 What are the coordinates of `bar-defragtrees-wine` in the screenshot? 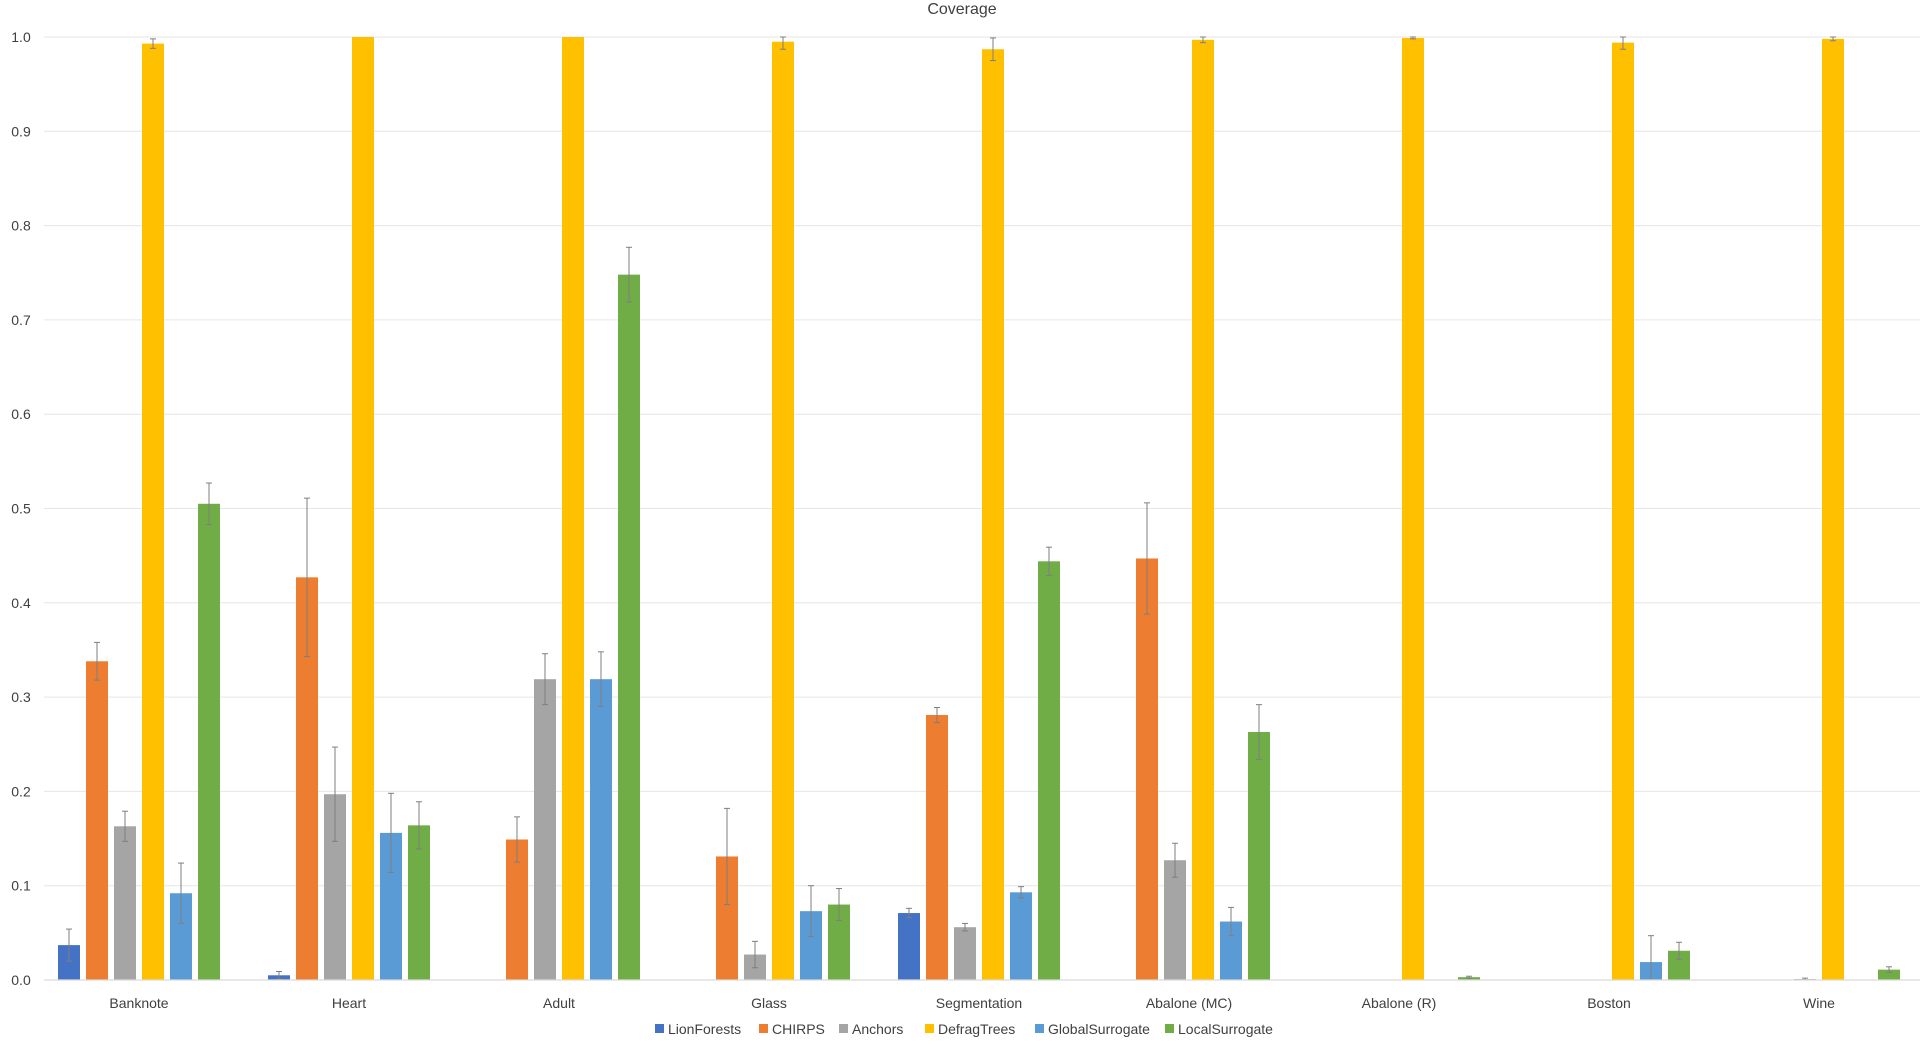 It's located at (1833, 509).